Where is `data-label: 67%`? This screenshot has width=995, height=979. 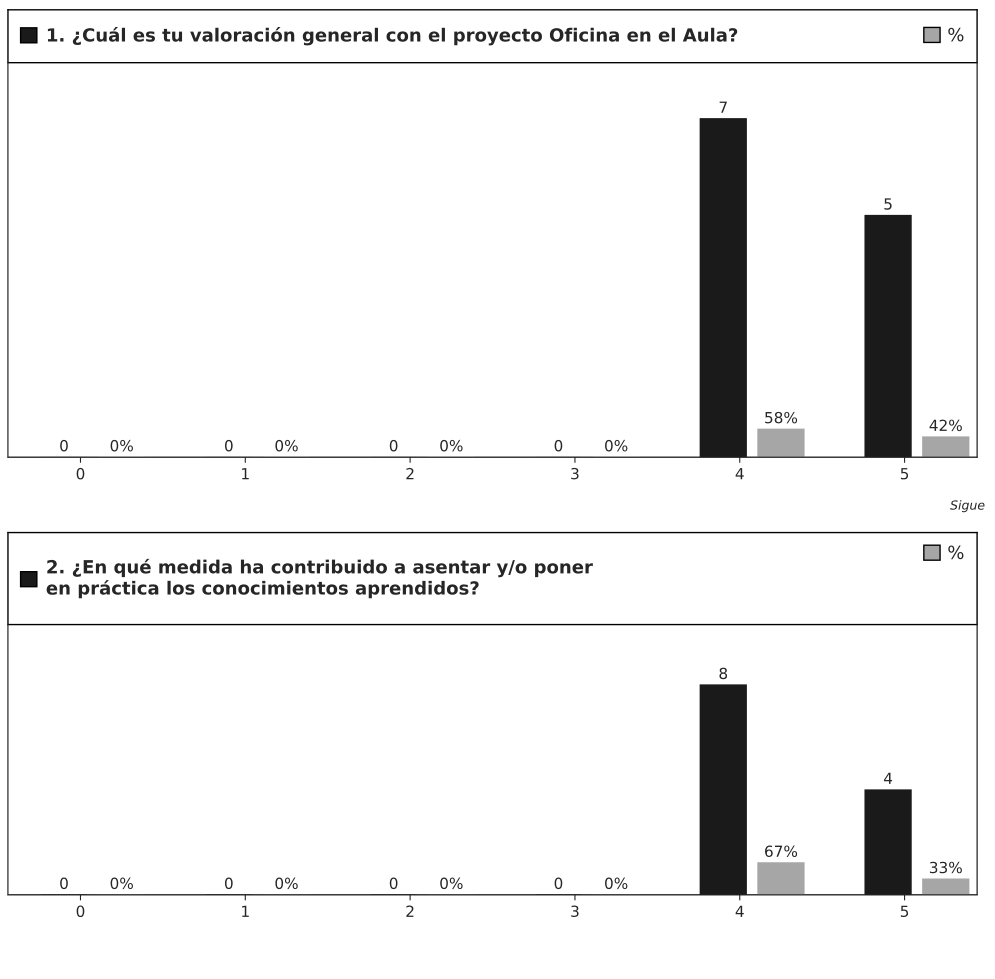 data-label: 67% is located at coordinates (781, 851).